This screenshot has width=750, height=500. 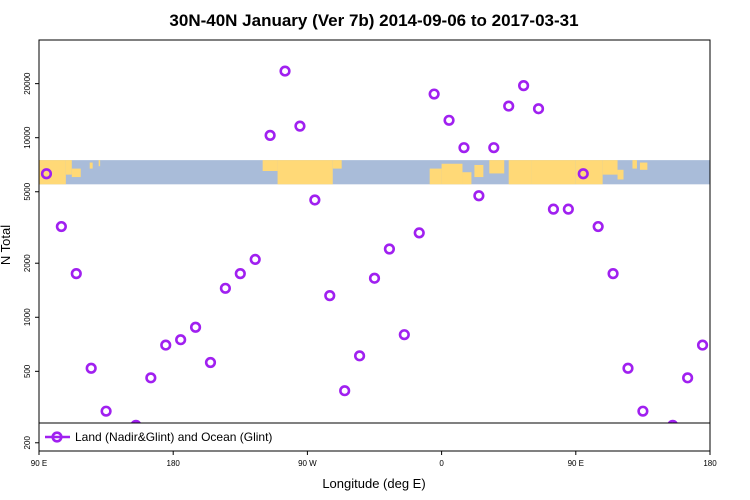 What do you see at coordinates (307, 463) in the screenshot?
I see `x-tick-label: 90 W` at bounding box center [307, 463].